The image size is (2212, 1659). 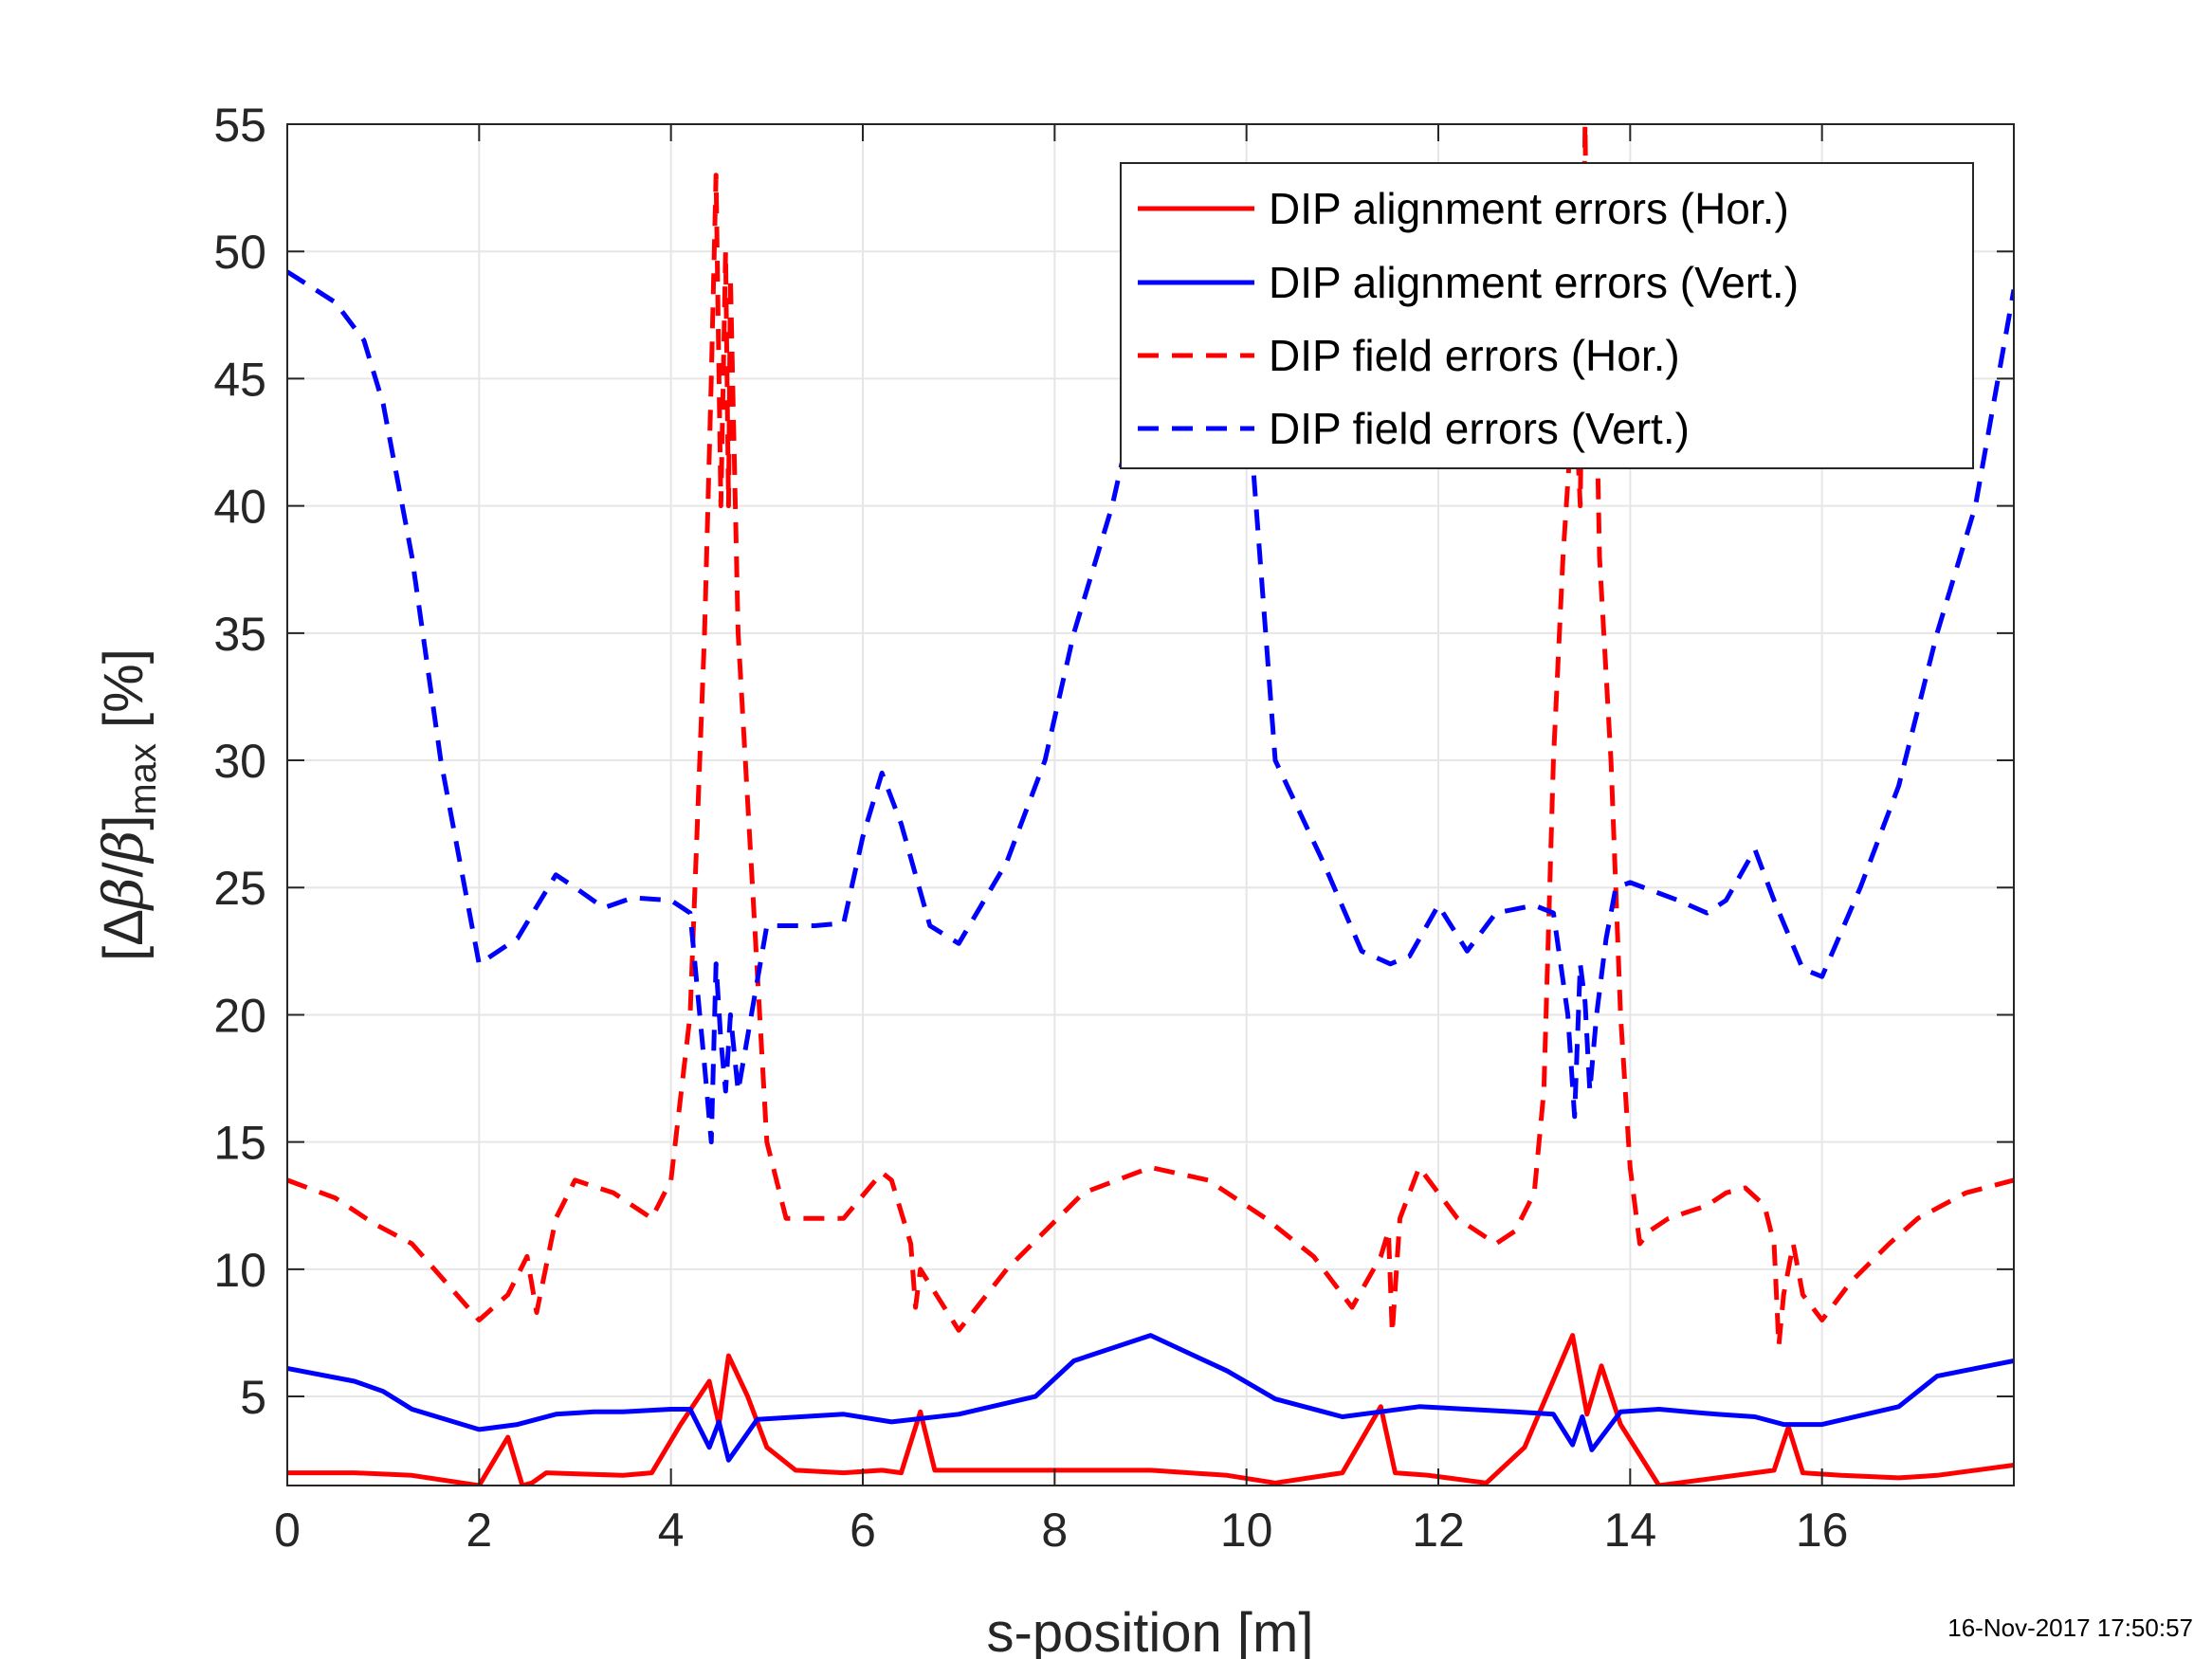 I want to click on y-label-part-open: [Δ, so click(x=124, y=935).